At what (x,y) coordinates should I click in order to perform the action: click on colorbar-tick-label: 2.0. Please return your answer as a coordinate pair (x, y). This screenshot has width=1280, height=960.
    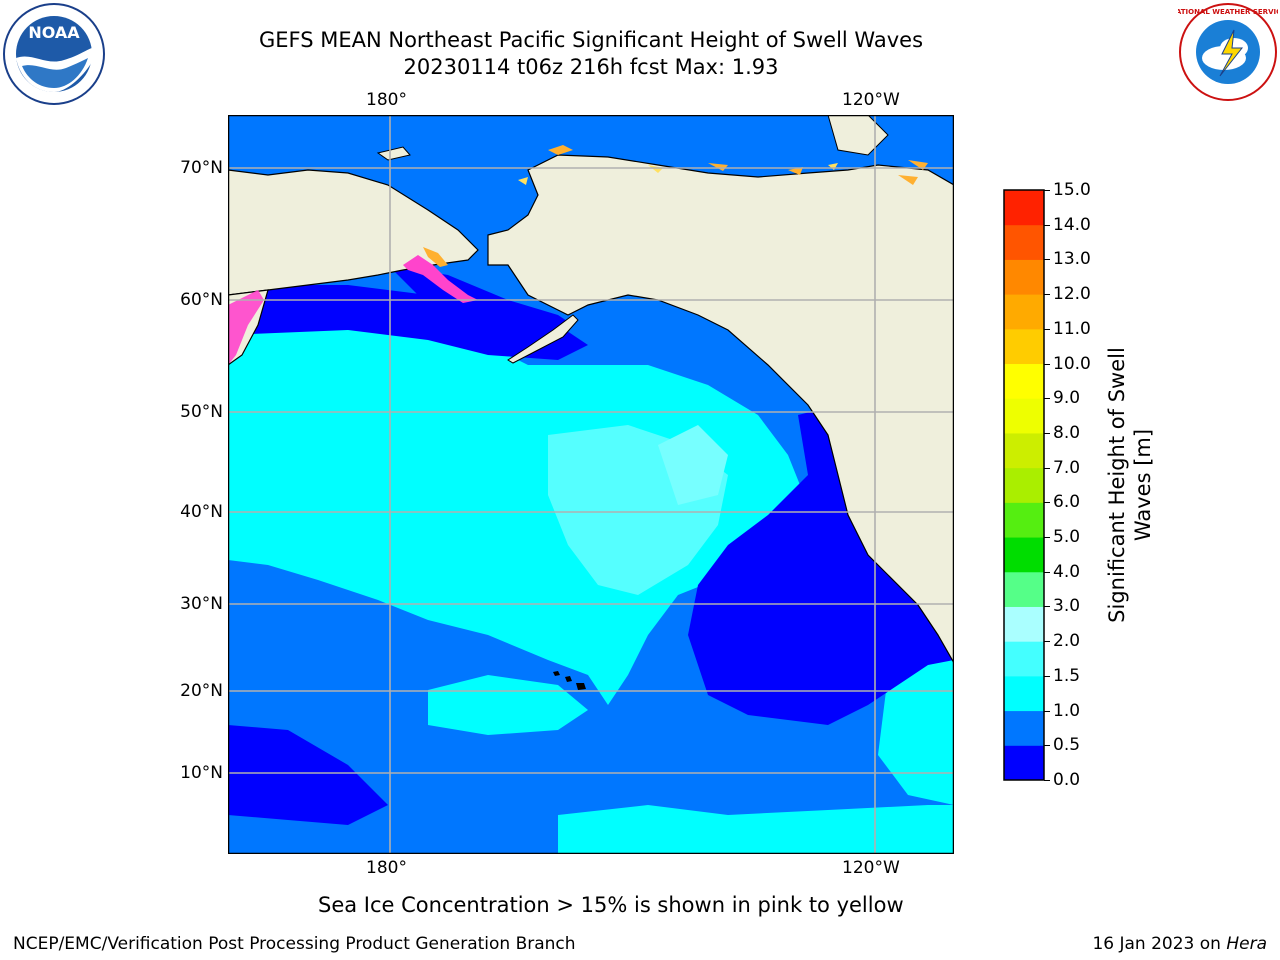
    Looking at the image, I should click on (1067, 641).